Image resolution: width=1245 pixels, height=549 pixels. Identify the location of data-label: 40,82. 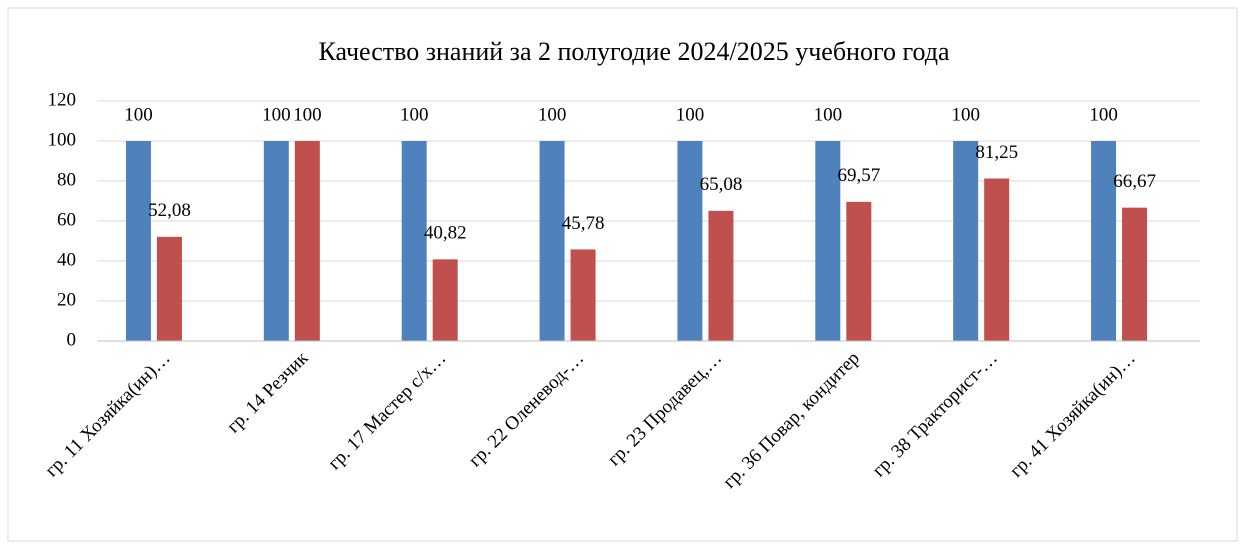
(445, 233).